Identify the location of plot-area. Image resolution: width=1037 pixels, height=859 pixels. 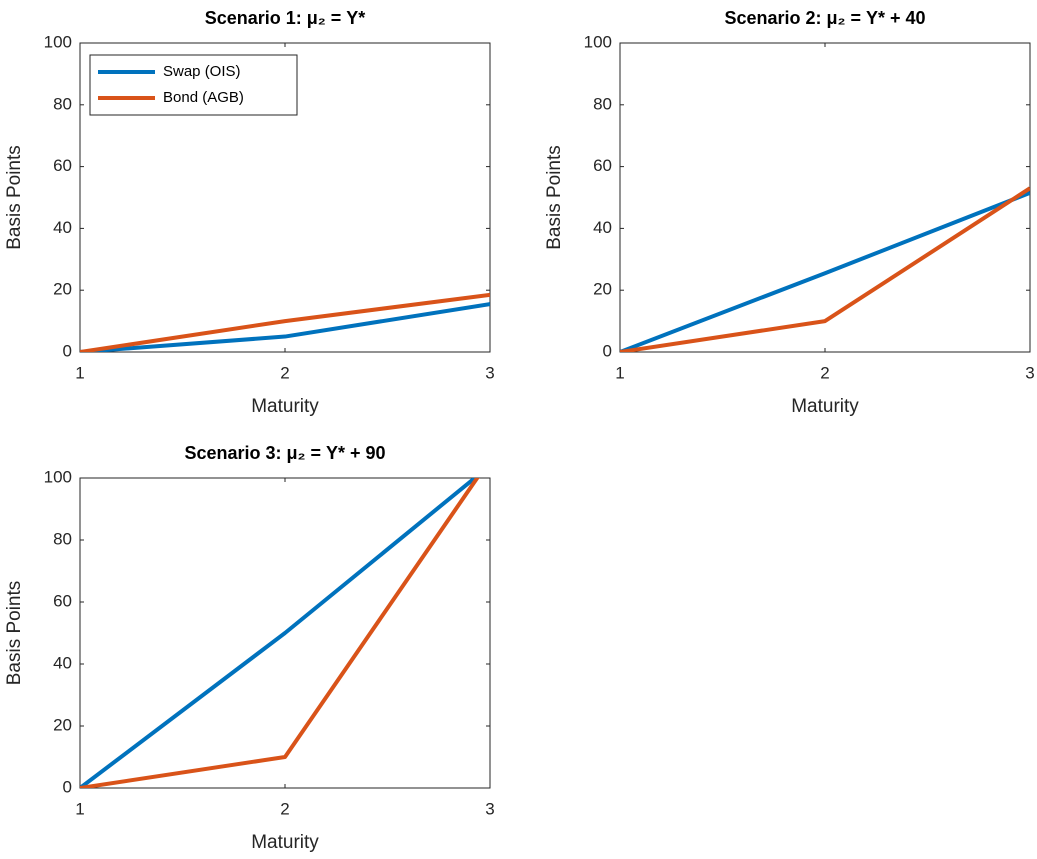
(825, 197).